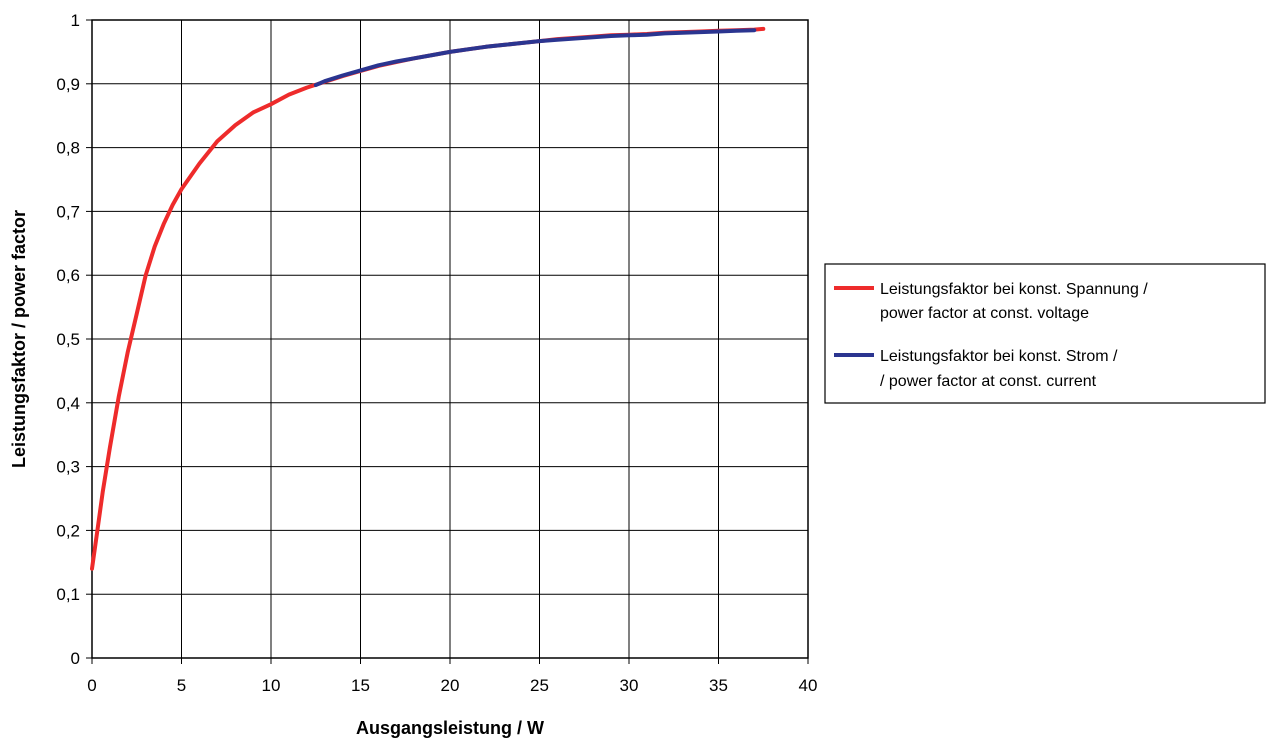 This screenshot has height=742, width=1268. Describe the element at coordinates (68, 148) in the screenshot. I see `y-tick-label: 0,8` at that location.